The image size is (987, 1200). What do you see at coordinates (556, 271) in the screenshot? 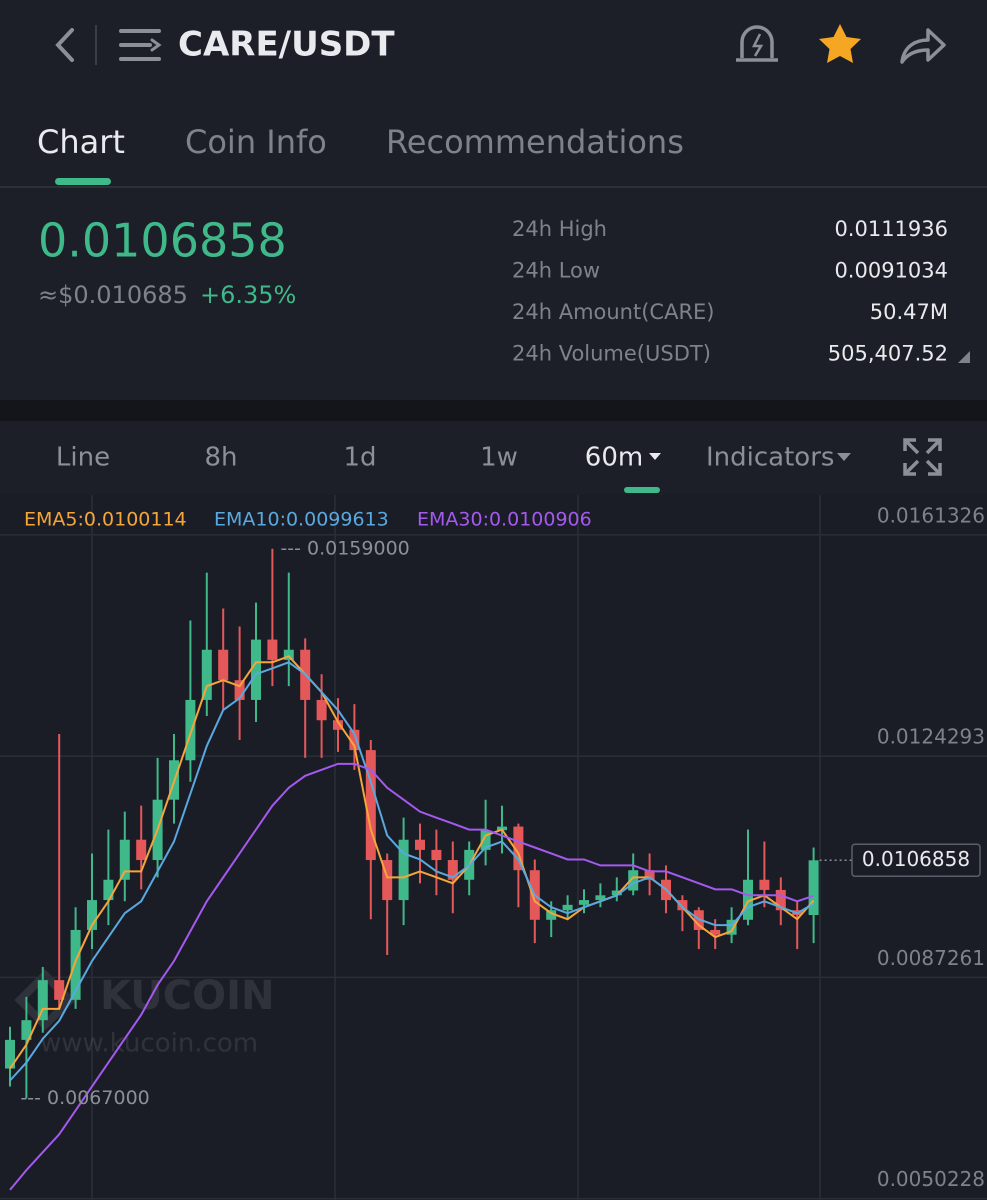
I see `stat-label: 24h Low` at bounding box center [556, 271].